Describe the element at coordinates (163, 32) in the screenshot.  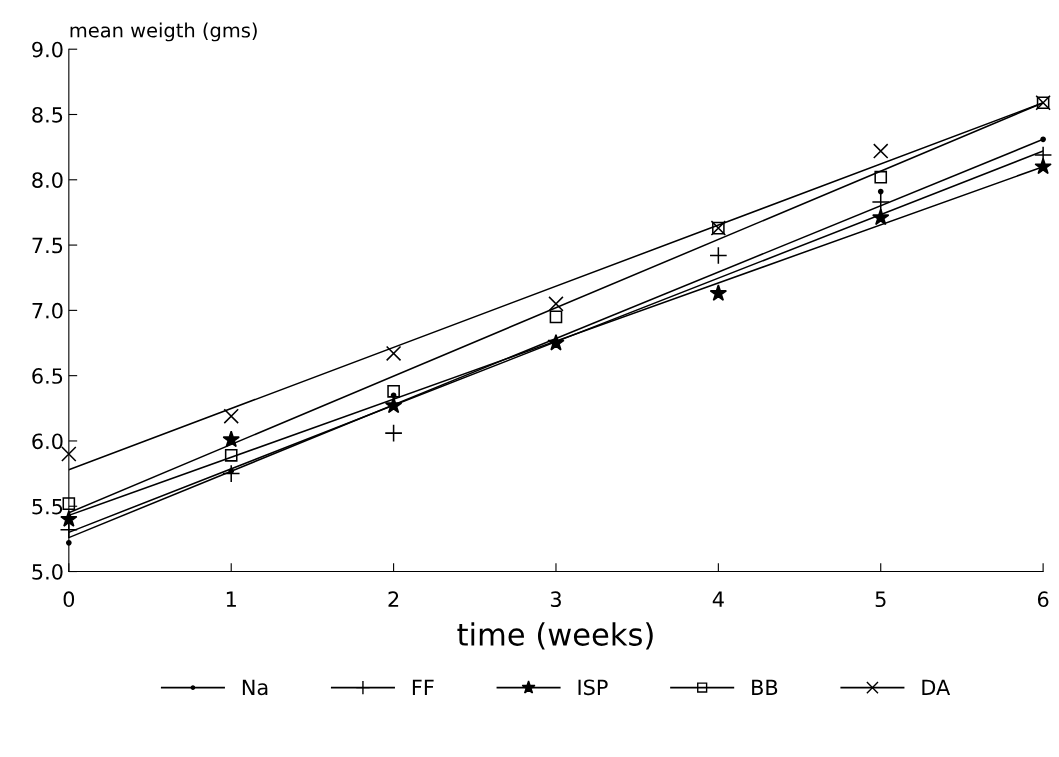
I see `y-axis-title: mean weigth (gms)` at that location.